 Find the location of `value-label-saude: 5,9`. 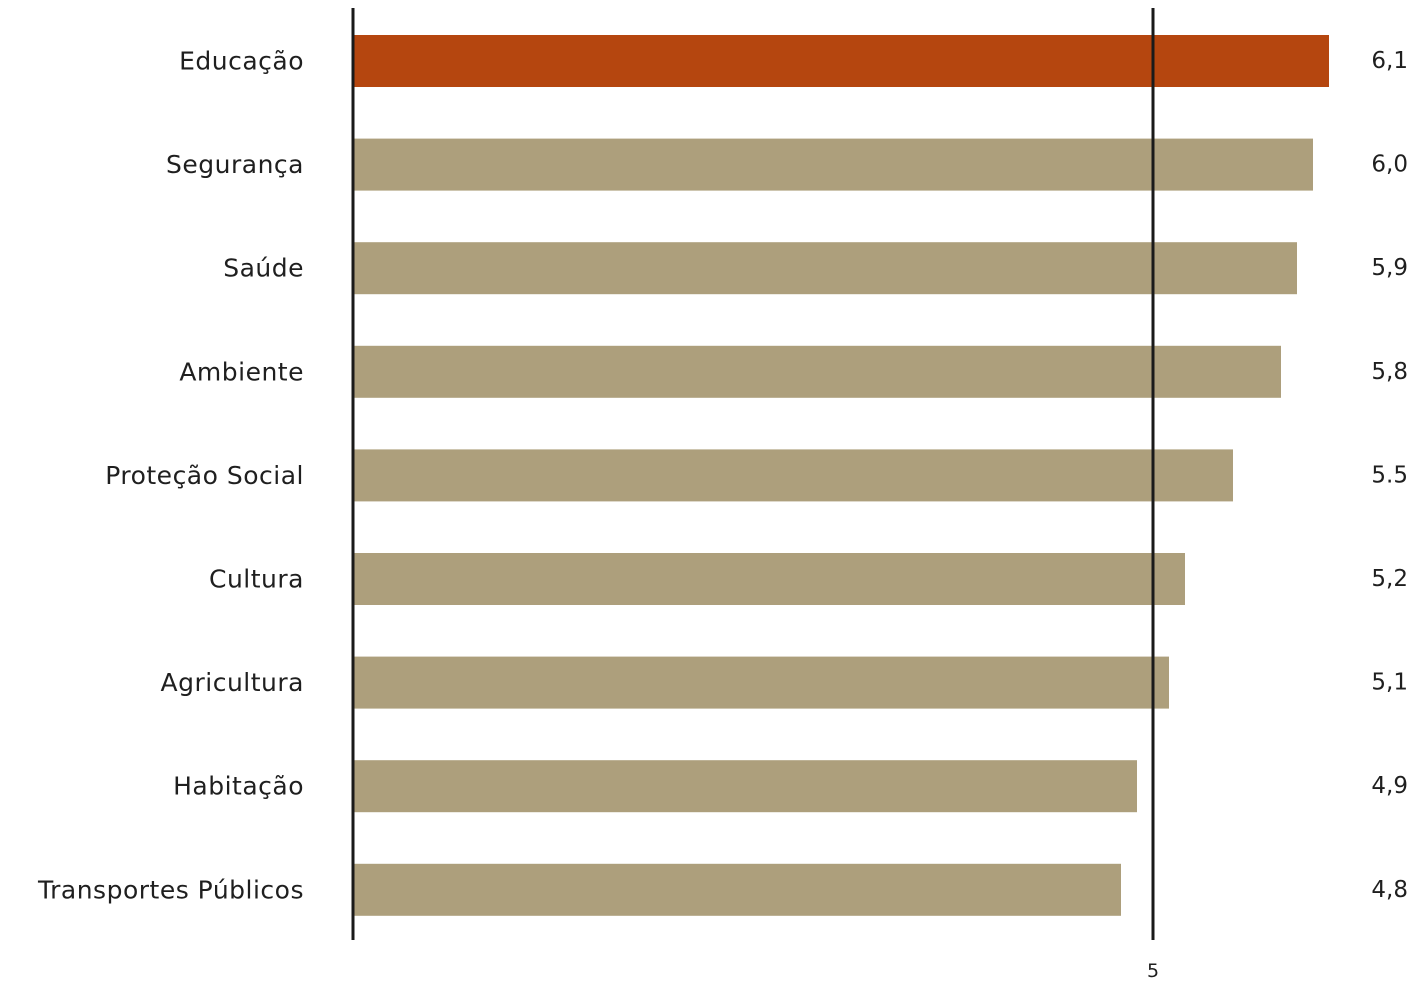

value-label-saude: 5,9 is located at coordinates (1389, 268).